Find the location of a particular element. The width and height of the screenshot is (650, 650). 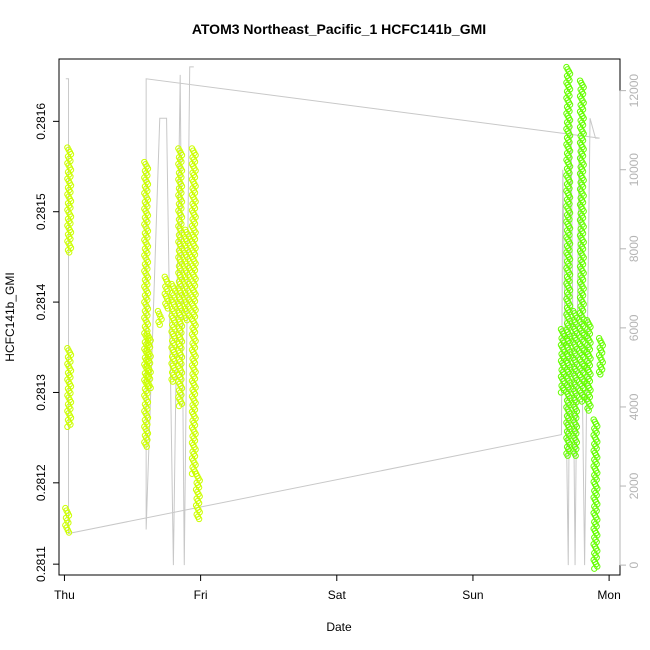

x-tick-label: Sun is located at coordinates (472, 595).